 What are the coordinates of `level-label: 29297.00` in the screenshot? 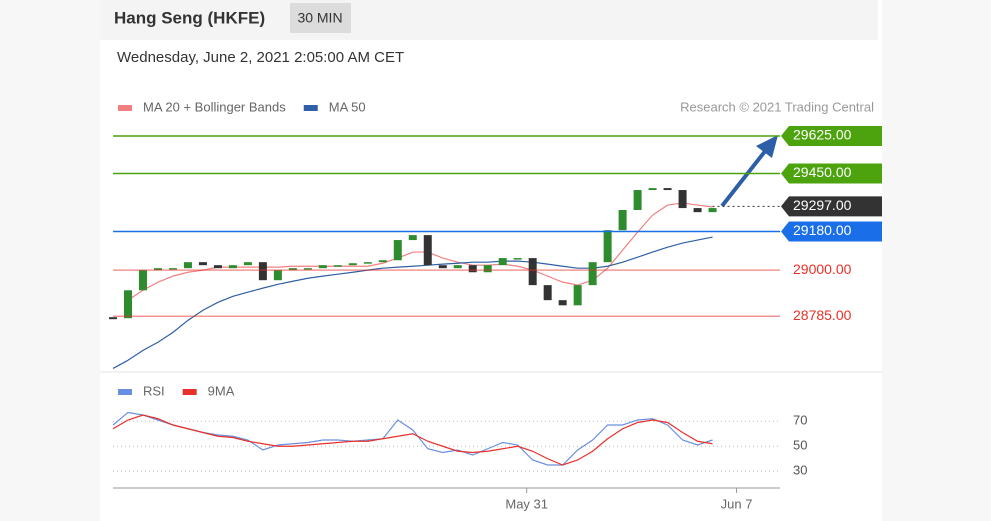 It's located at (822, 205).